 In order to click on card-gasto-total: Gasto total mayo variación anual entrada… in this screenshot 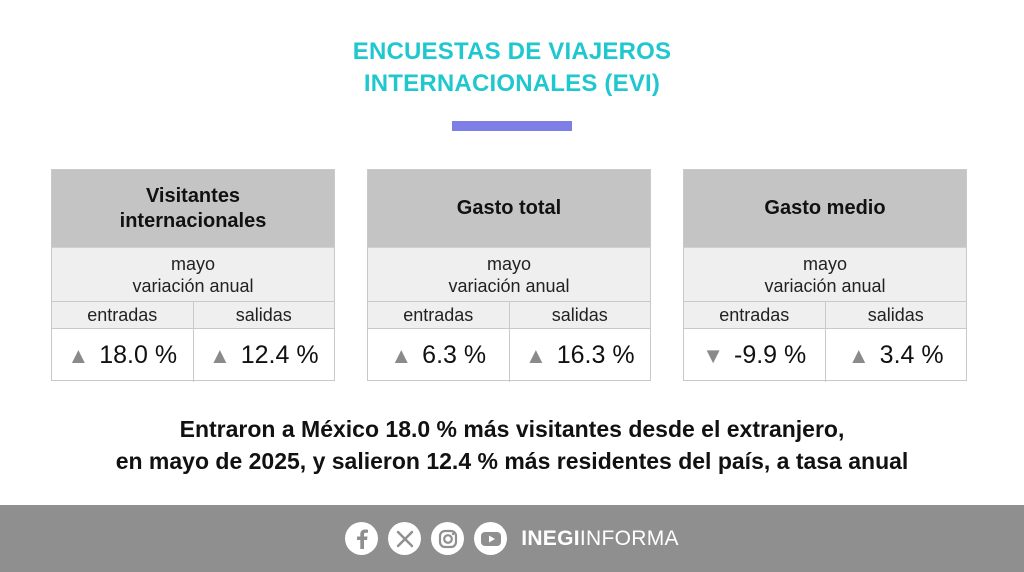, I will do `click(509, 275)`.